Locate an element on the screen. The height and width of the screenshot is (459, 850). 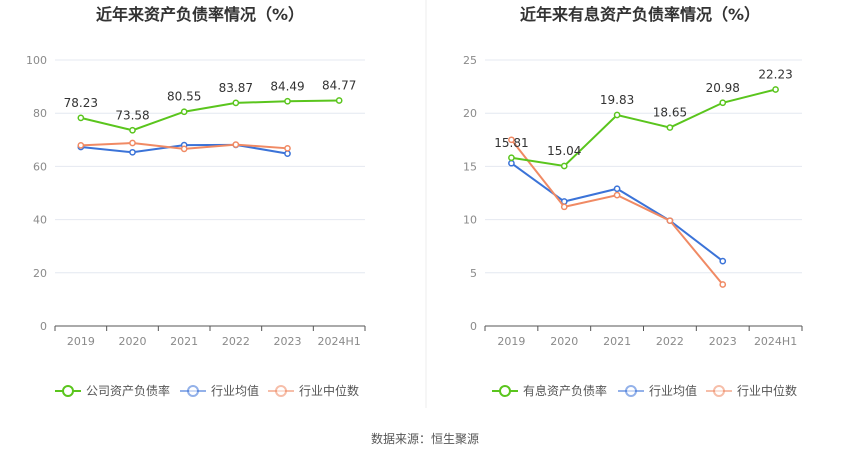
y-tick-label: 10 is located at coordinates (470, 220).